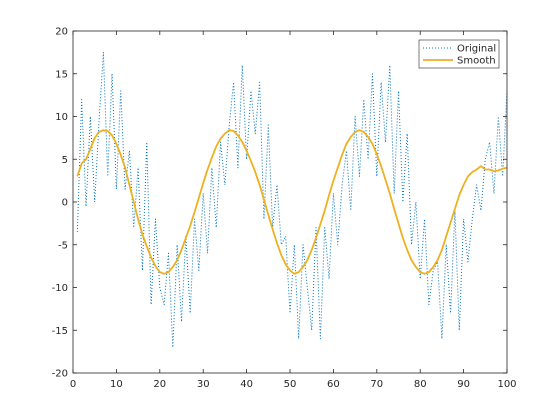 The image size is (560, 420). What do you see at coordinates (60, 331) in the screenshot?
I see `y-tick-label: -15` at bounding box center [60, 331].